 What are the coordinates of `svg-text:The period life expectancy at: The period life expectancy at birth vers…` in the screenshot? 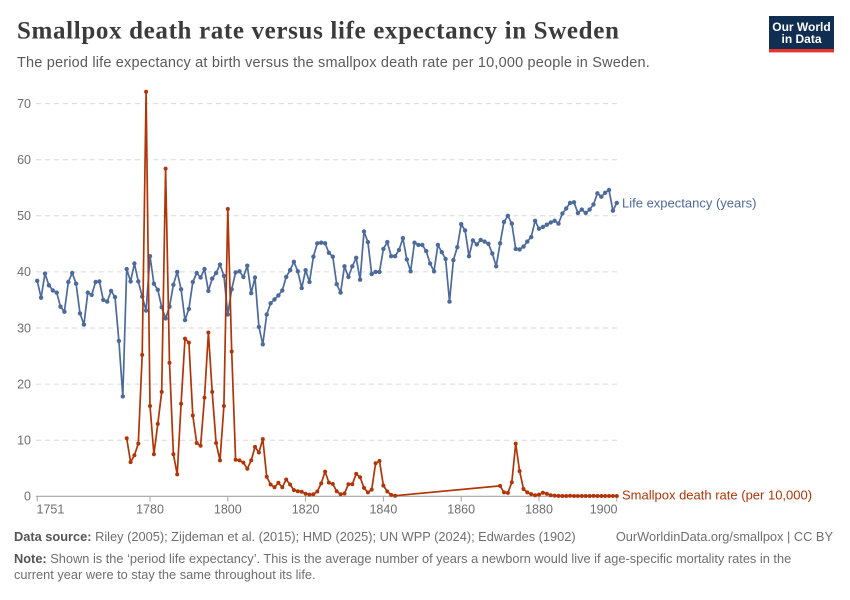 It's located at (333, 63).